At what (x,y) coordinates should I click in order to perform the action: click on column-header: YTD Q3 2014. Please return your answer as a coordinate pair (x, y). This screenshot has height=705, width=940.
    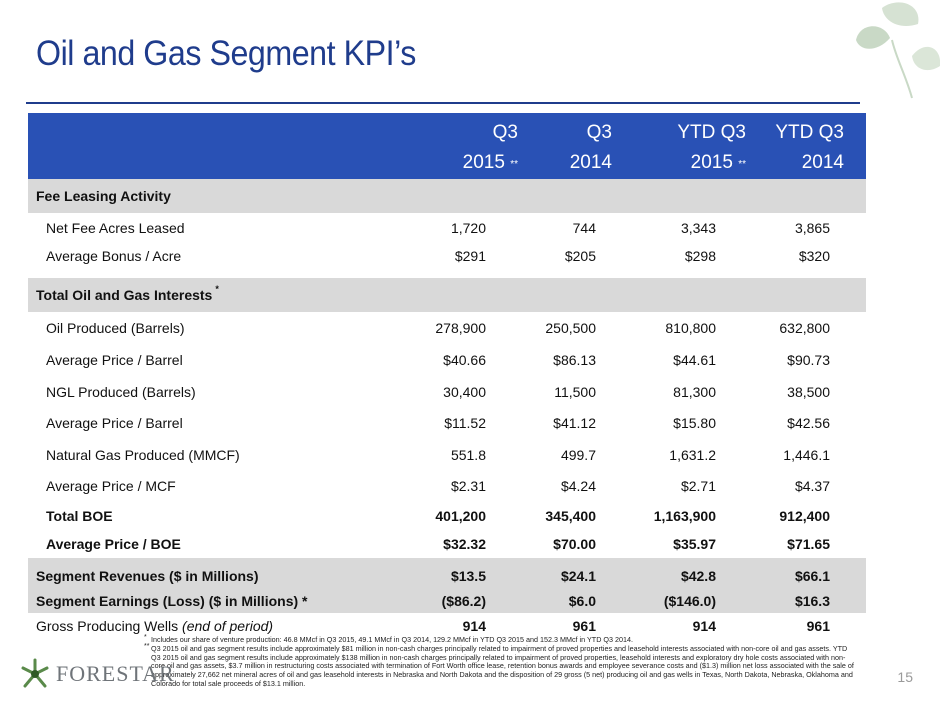
    Looking at the image, I should click on (809, 147).